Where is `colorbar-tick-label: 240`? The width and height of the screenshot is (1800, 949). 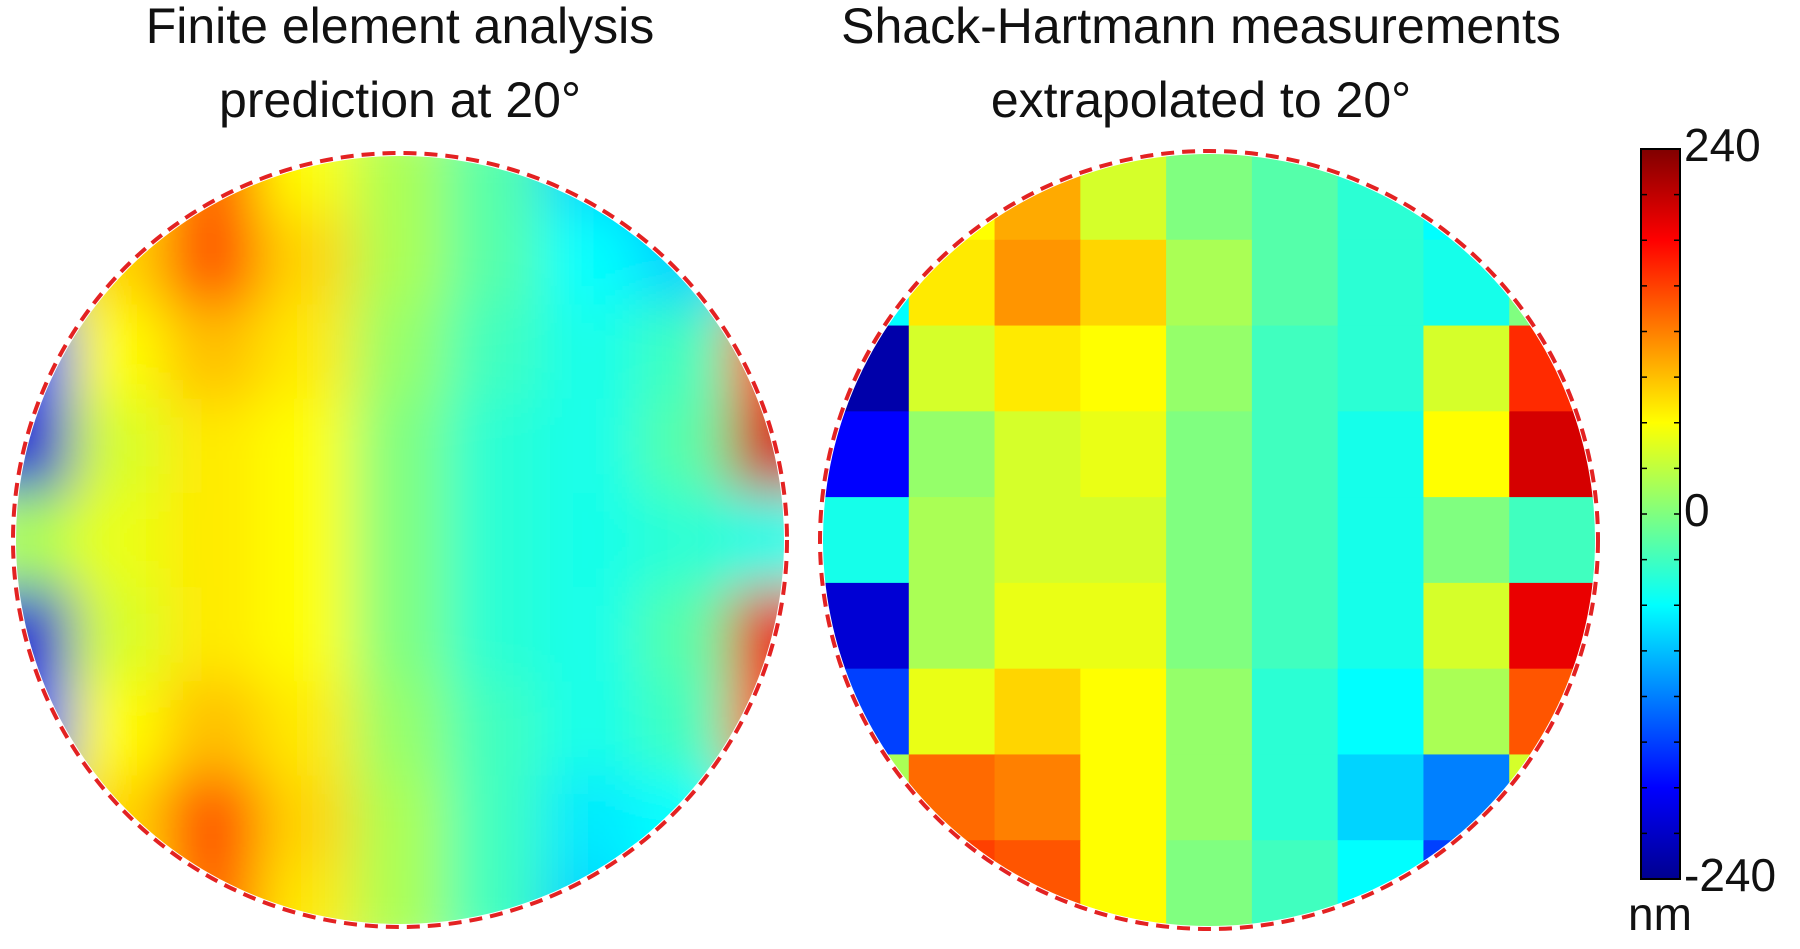
colorbar-tick-label: 240 is located at coordinates (1722, 145).